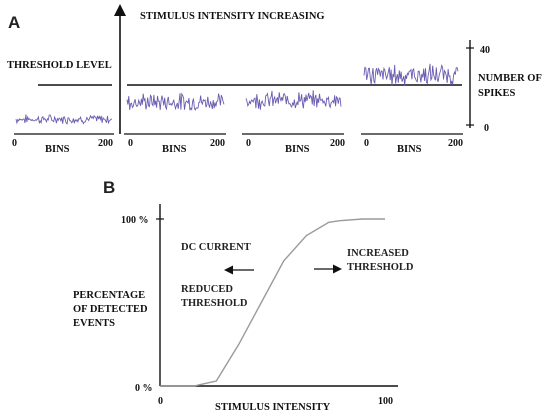  I want to click on bins-1-tick-0: 0, so click(14, 143).